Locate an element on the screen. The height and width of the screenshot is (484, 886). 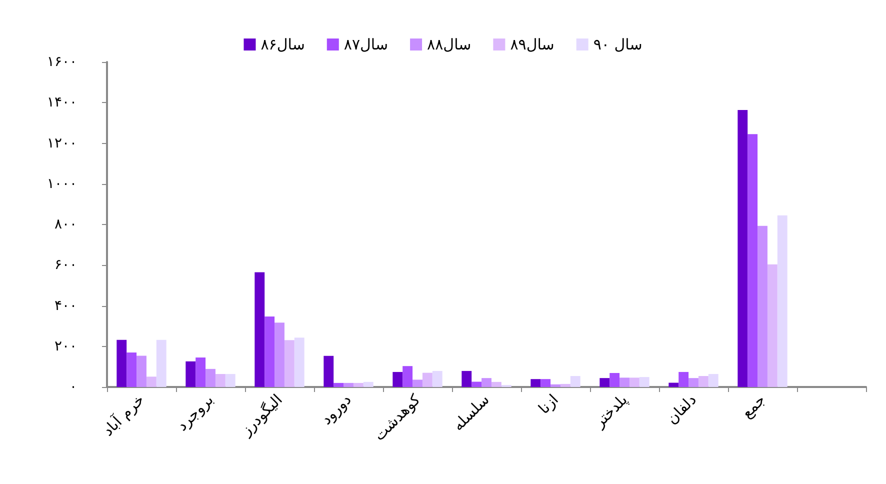
y-tick-label: ۱۴۰۰ is located at coordinates (61, 102).